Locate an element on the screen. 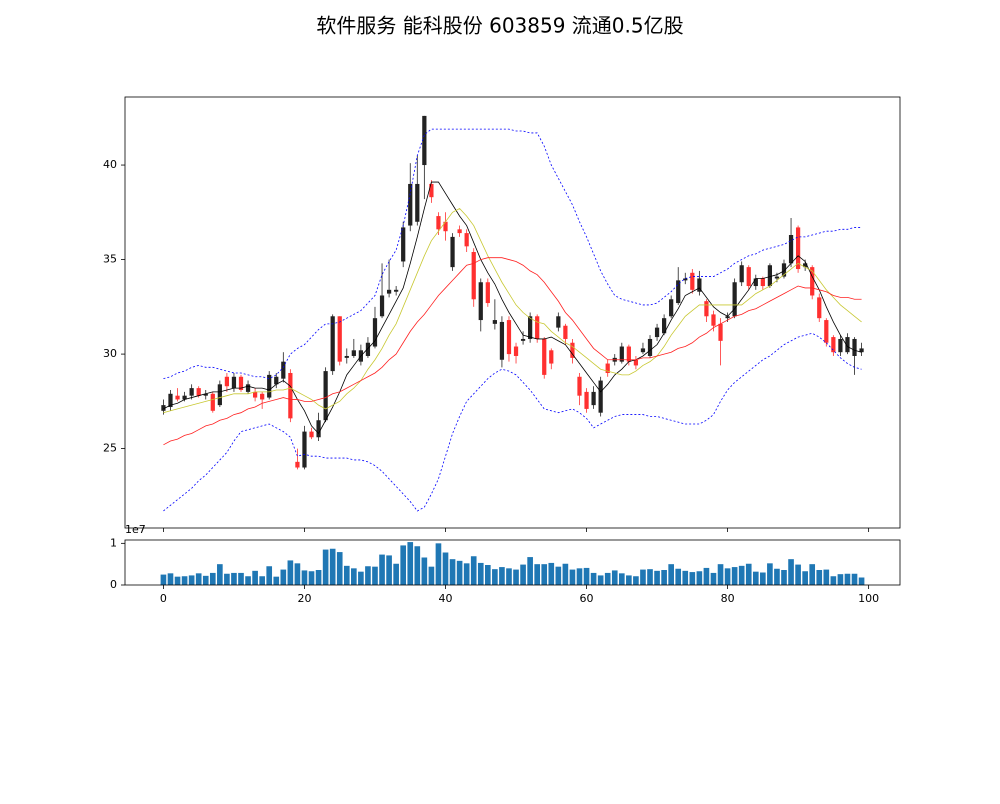 This screenshot has height=804, width=1000. chart-title: 软件服务 能科股份 603859 流通0.5亿股 is located at coordinates (499, 26).